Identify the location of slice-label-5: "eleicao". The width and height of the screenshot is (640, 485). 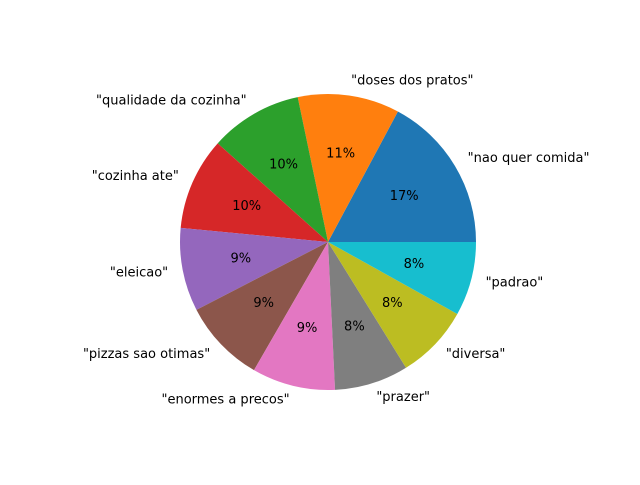
(139, 272).